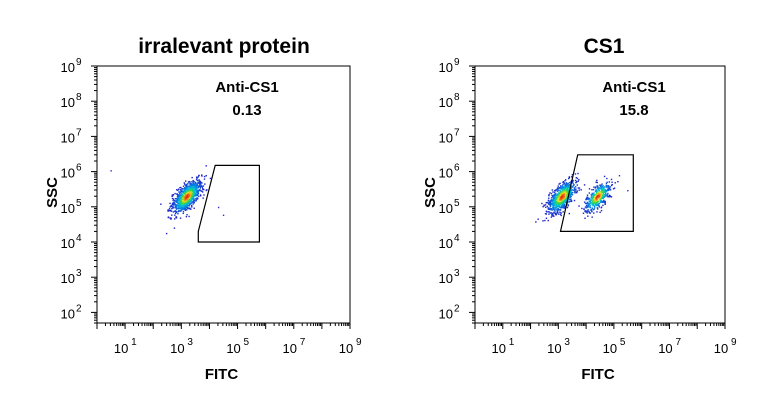  Describe the element at coordinates (303, 342) in the screenshot. I see `x-tick-exponent: 7` at that location.